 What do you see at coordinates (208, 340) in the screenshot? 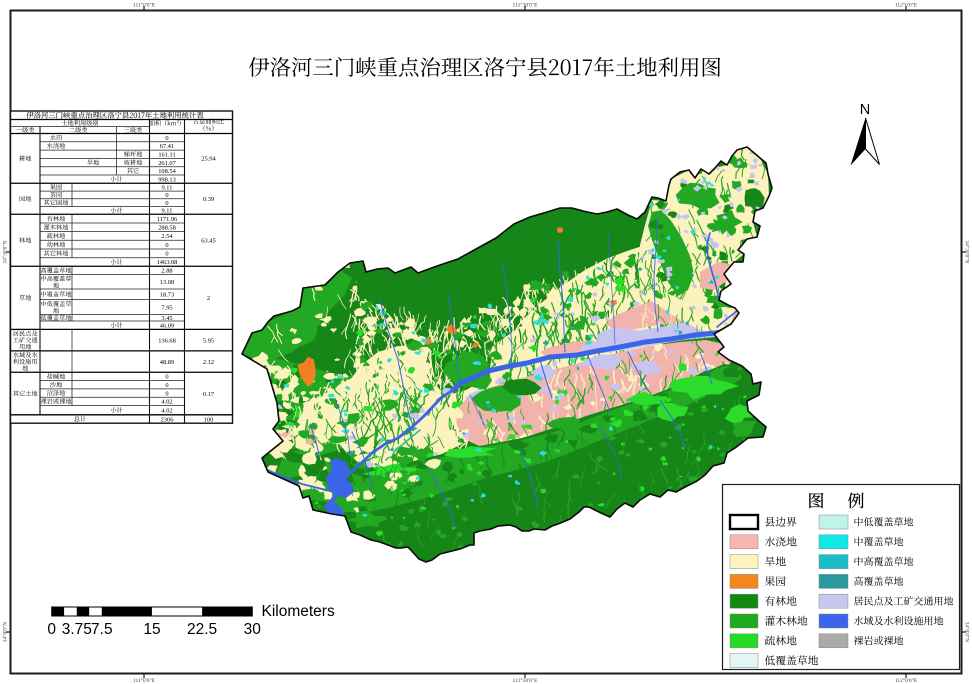
I see `svg-text: 5.95` at bounding box center [208, 340].